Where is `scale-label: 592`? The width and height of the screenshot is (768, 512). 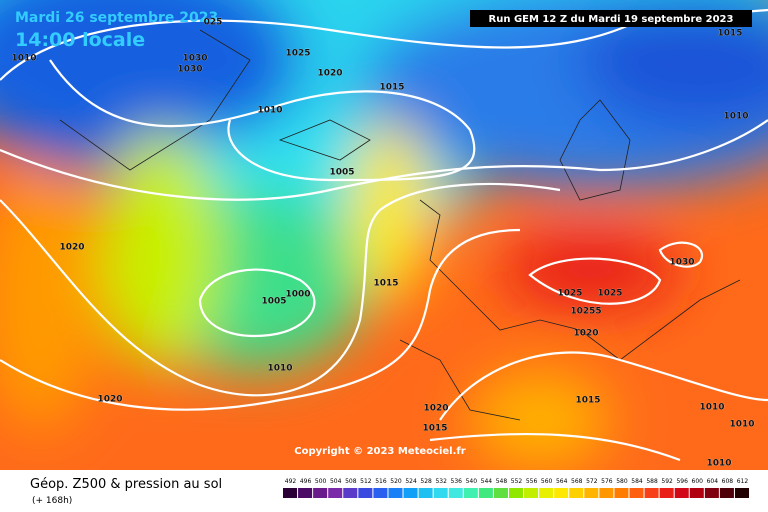 scale-label: 592 is located at coordinates (667, 481).